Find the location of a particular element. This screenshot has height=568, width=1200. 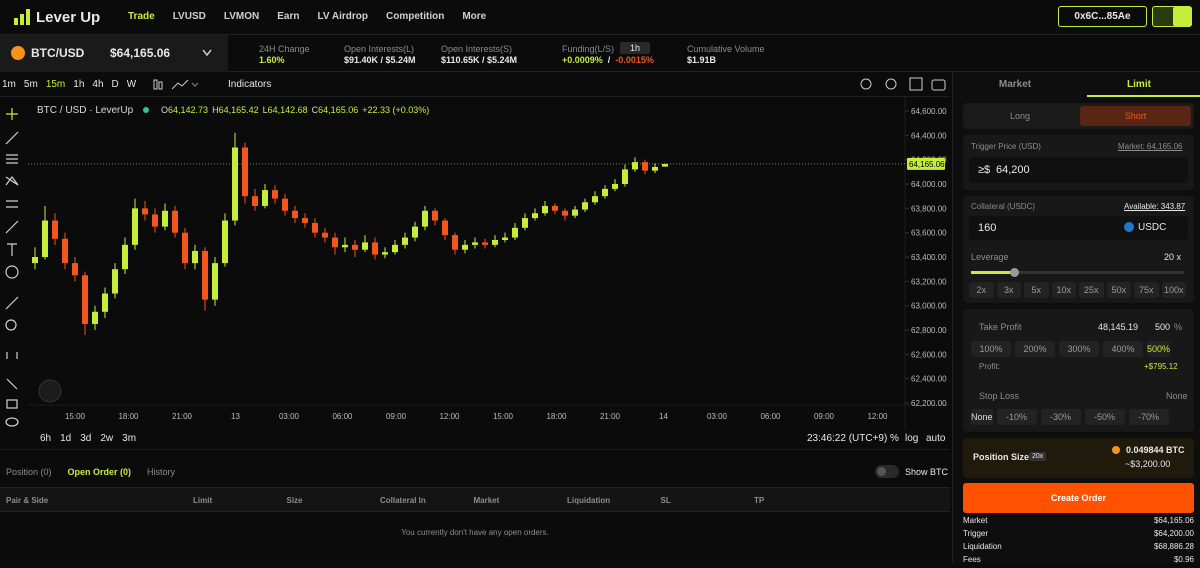

leverage-preset: 25x is located at coordinates (1091, 290).